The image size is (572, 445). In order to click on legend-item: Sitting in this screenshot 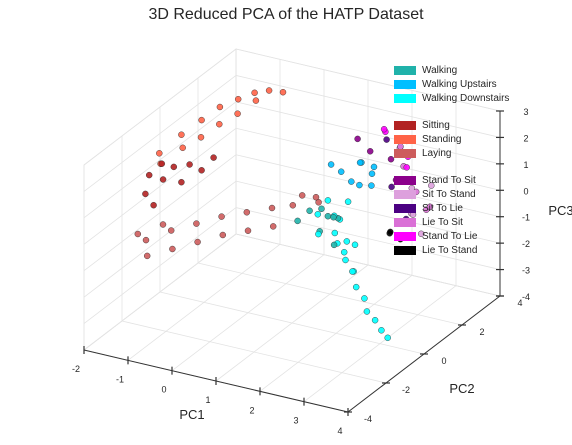, I will do `click(451, 125)`.